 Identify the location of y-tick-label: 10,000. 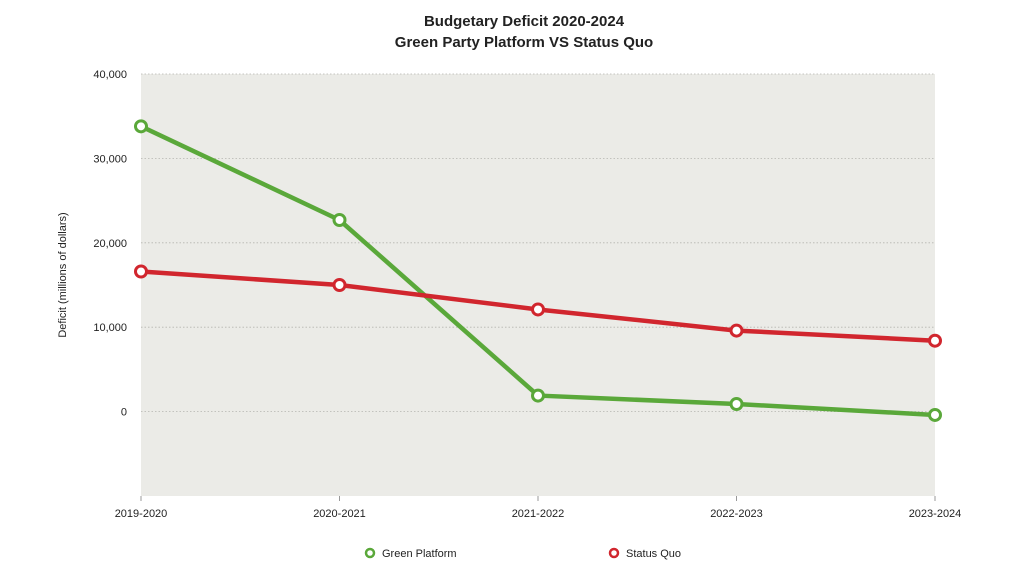
(110, 328).